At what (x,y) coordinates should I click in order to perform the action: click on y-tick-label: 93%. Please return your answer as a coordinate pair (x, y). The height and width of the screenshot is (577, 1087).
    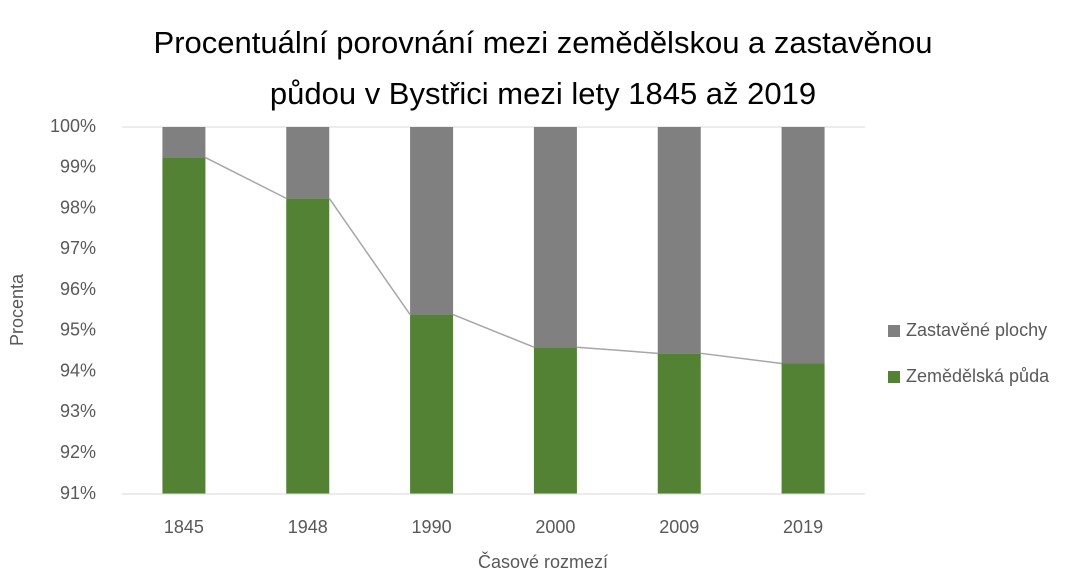
    Looking at the image, I should click on (78, 411).